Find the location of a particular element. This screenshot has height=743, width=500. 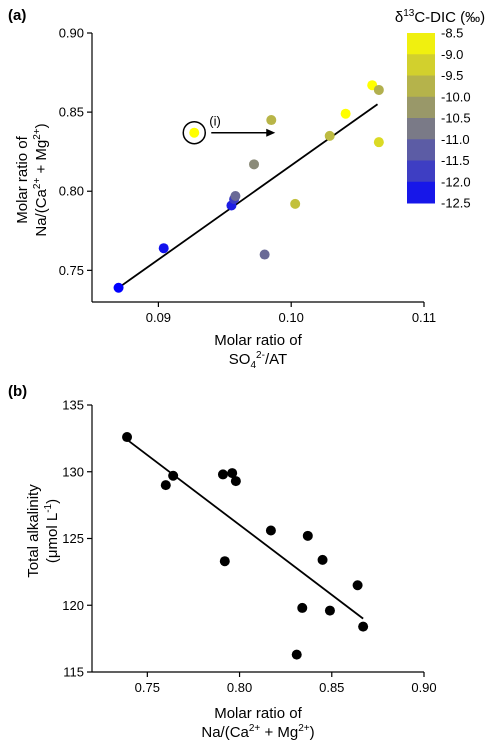

colorbar-tick-label: -12.5 is located at coordinates (456, 203).